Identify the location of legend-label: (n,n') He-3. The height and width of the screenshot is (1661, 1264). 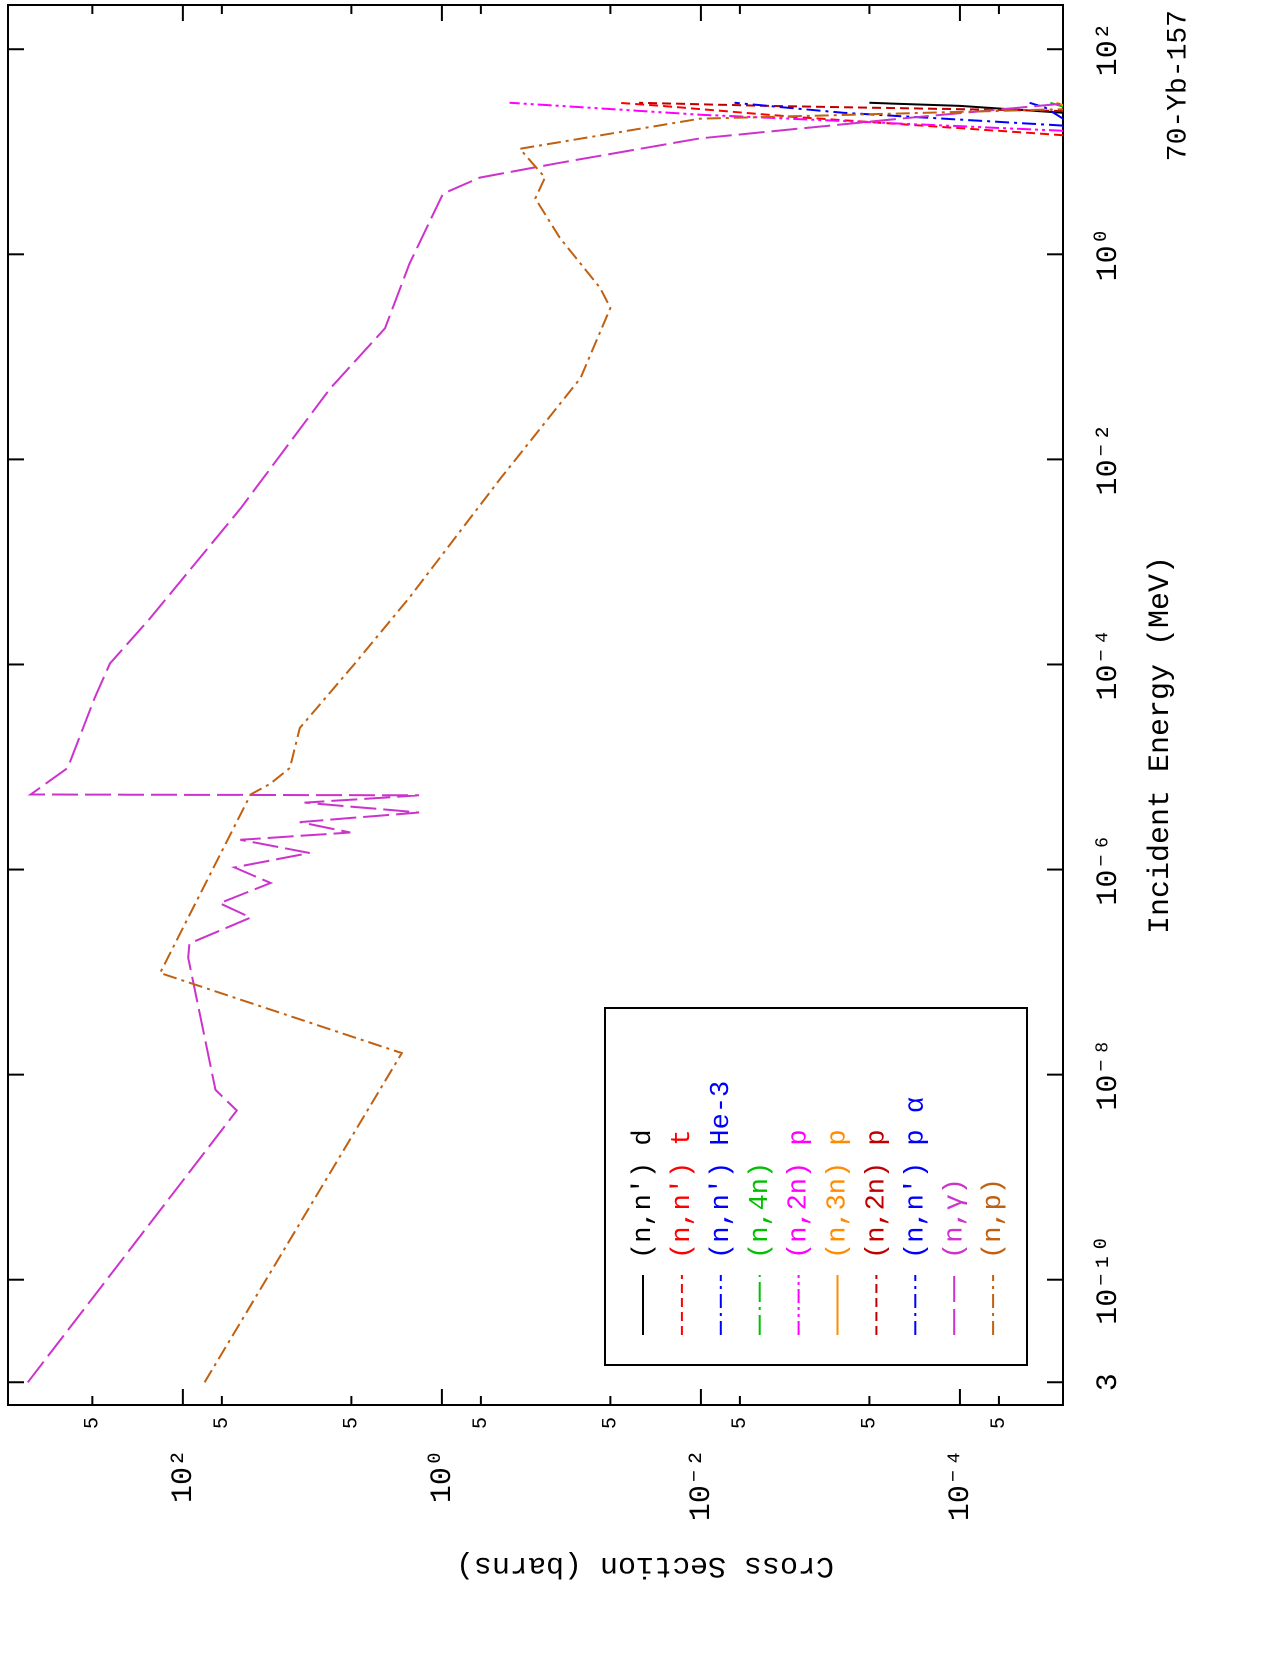
(722, 1170).